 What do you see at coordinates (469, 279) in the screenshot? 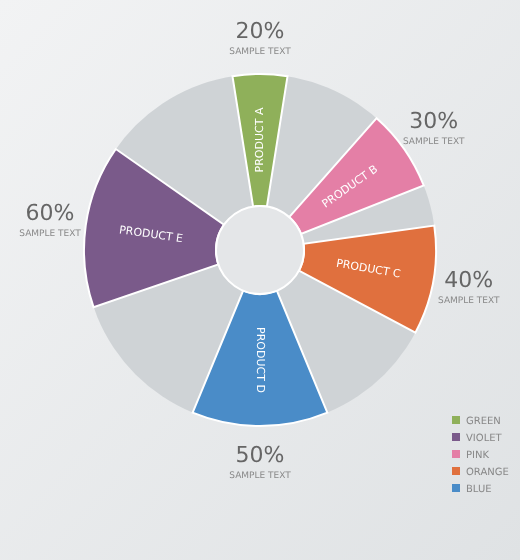
I see `data-label: 40%` at bounding box center [469, 279].